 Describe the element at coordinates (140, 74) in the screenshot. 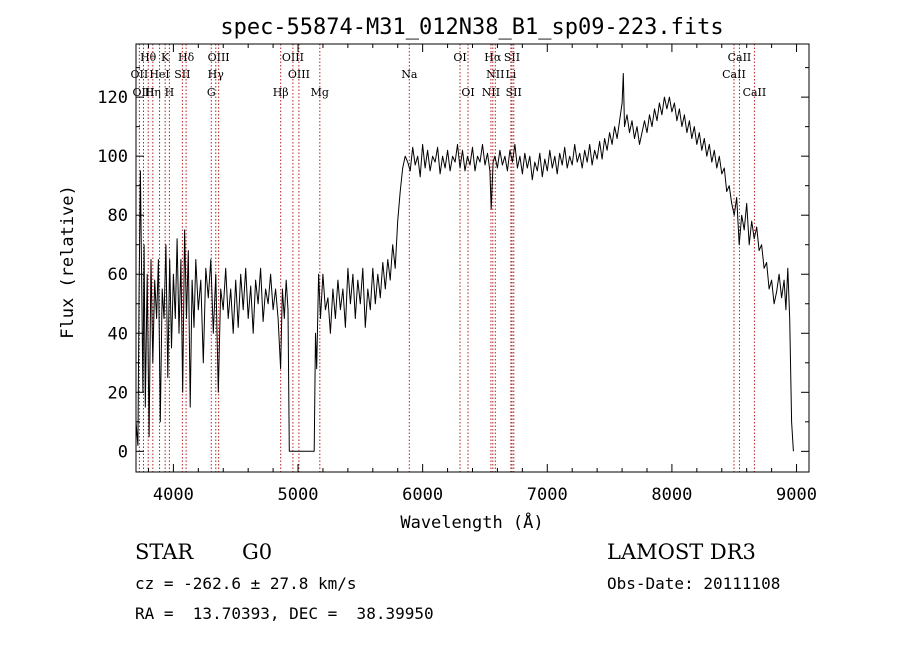

I see `spectral-line-label: OII` at that location.